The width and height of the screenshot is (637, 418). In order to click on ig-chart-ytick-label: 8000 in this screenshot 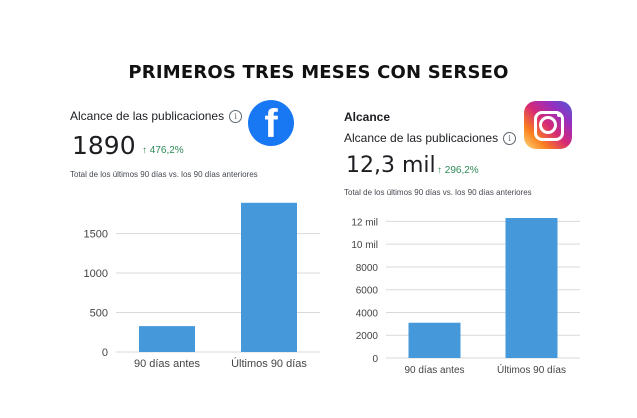, I will do `click(367, 268)`.